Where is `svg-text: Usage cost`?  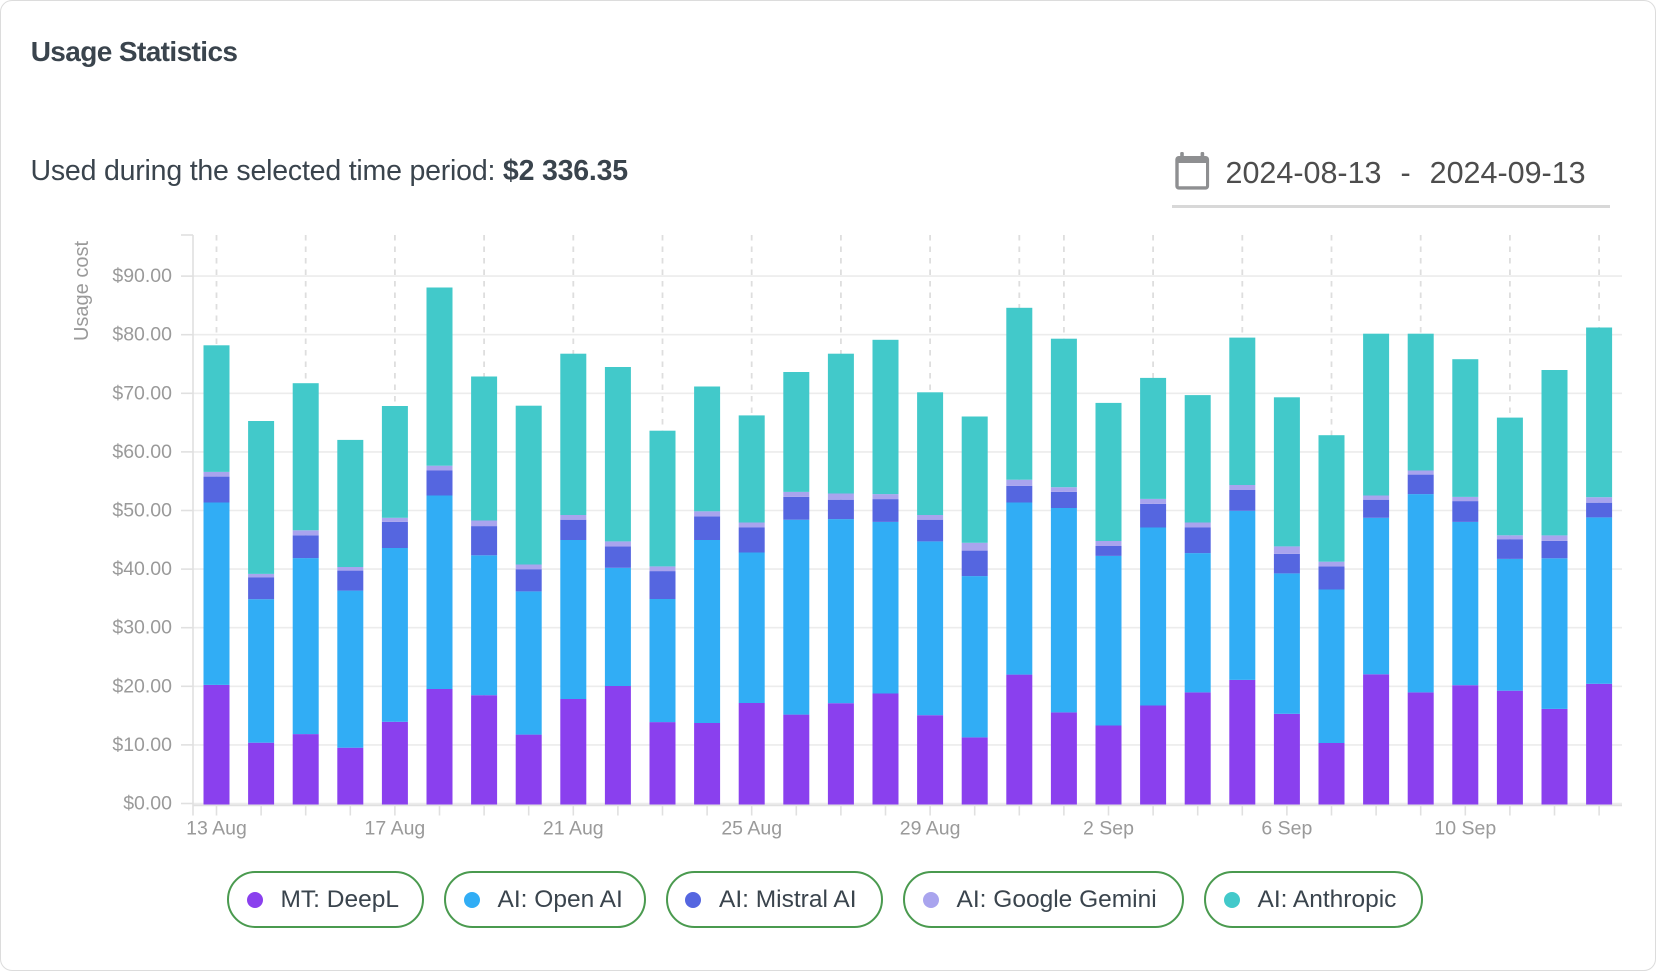 svg-text: Usage cost is located at coordinates (82, 291).